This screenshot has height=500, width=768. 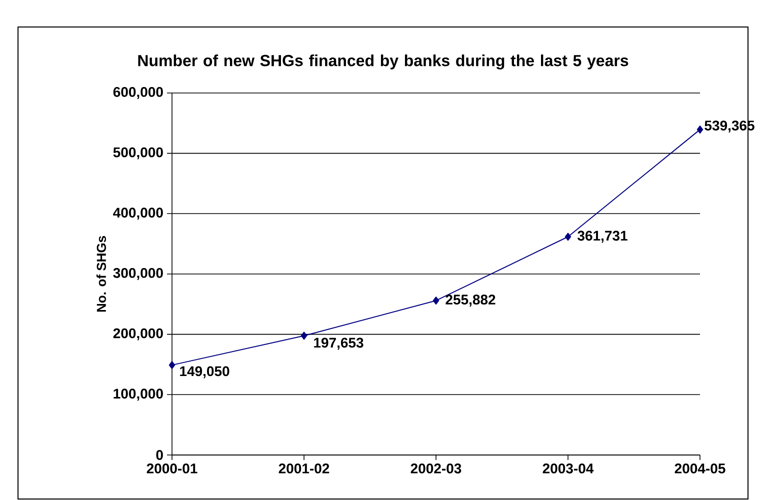 I want to click on y-tick-label: 300,000, so click(x=138, y=274).